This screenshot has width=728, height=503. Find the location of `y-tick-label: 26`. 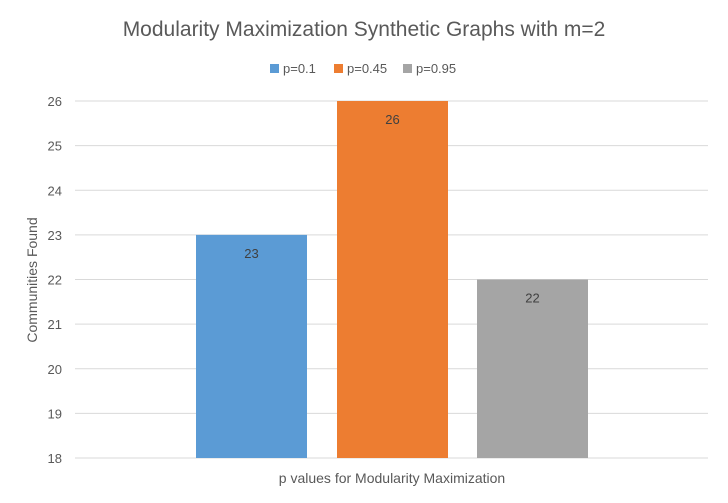

y-tick-label: 26 is located at coordinates (55, 101).